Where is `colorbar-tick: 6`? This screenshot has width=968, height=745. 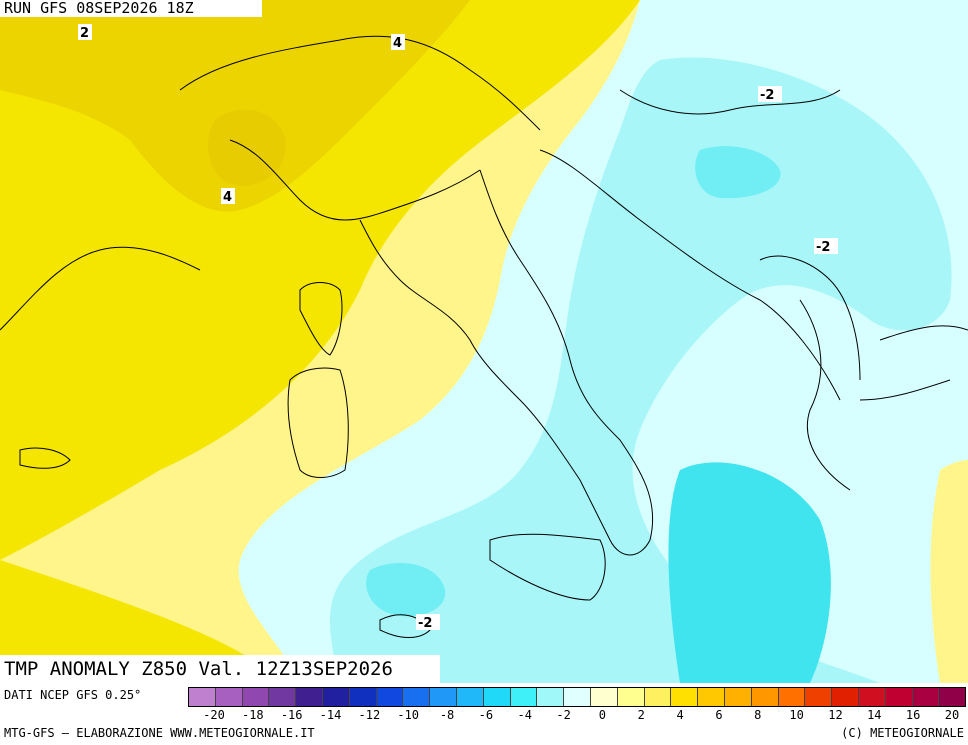 colorbar-tick: 6 is located at coordinates (719, 715).